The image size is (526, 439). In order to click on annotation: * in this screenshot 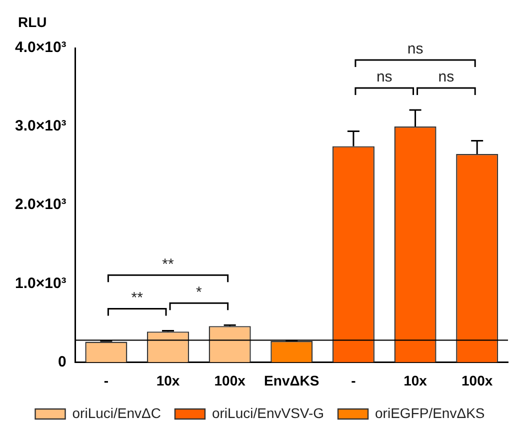, I will do `click(199, 292)`.